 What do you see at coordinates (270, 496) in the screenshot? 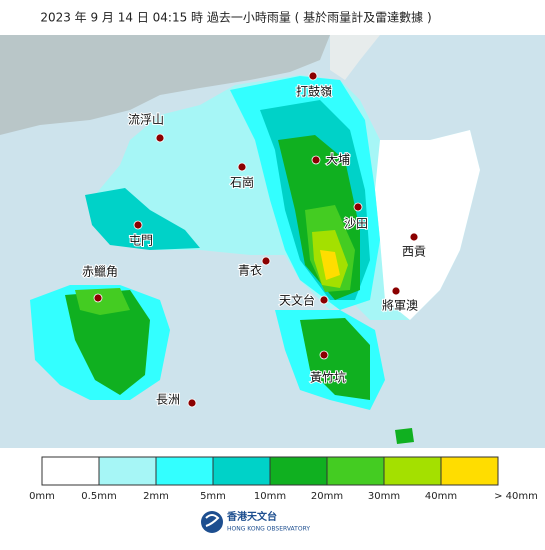
I see `legend-label: 10mm` at bounding box center [270, 496].